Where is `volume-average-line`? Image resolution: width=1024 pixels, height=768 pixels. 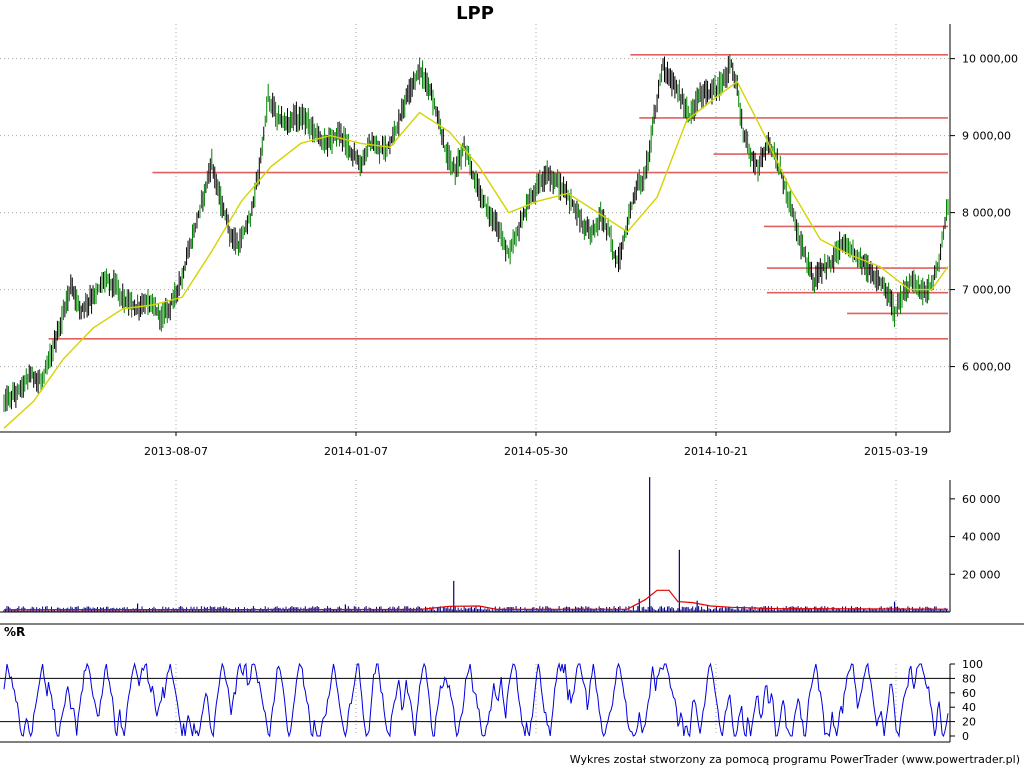 volume-average-line is located at coordinates (476, 600).